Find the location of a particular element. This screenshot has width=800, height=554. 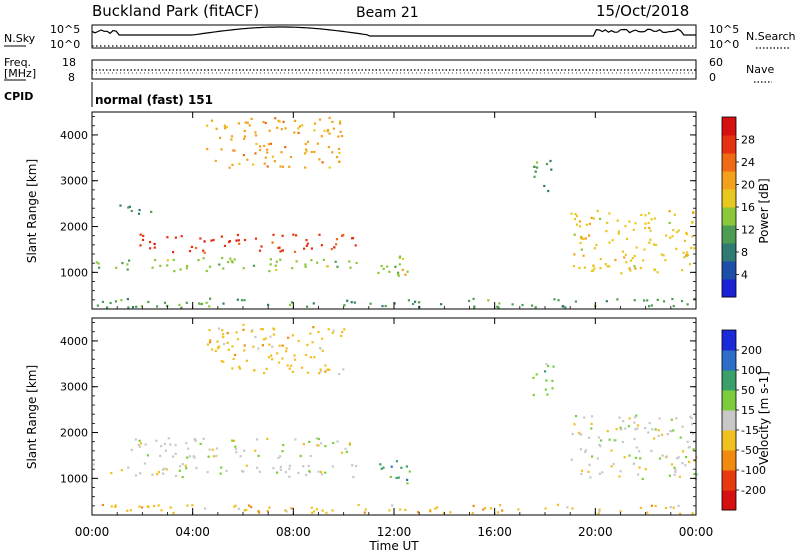

velocity-colorbar-label: Velocity [m s-1] is located at coordinates (764, 418).